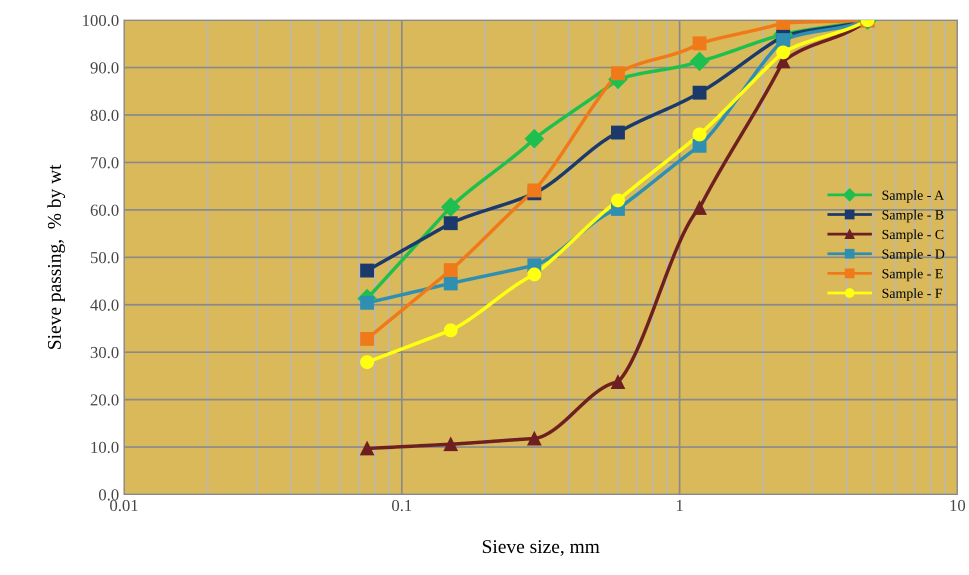 This screenshot has width=969, height=575. Describe the element at coordinates (101, 20) in the screenshot. I see `y-tick-label: 100.0` at that location.